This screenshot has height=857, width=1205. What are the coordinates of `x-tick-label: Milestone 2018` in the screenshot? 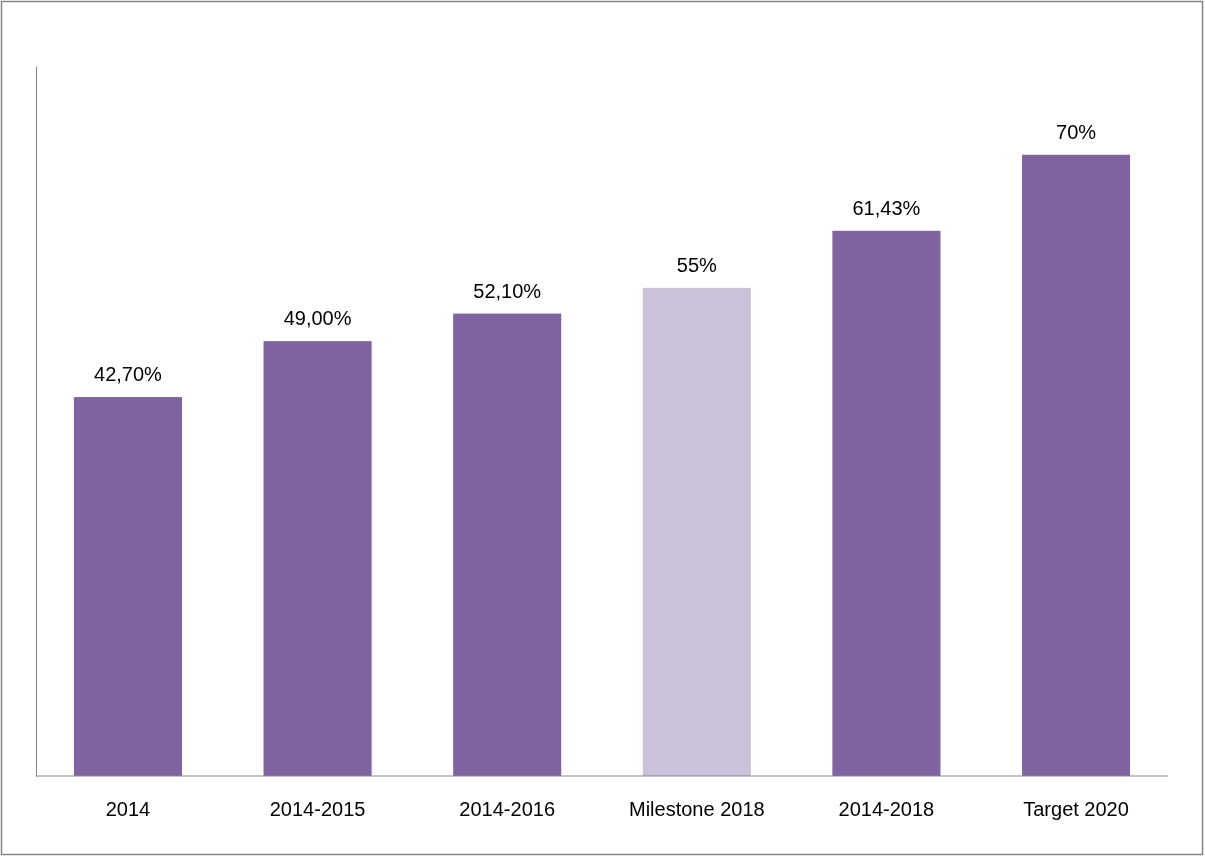 It's located at (696, 809).